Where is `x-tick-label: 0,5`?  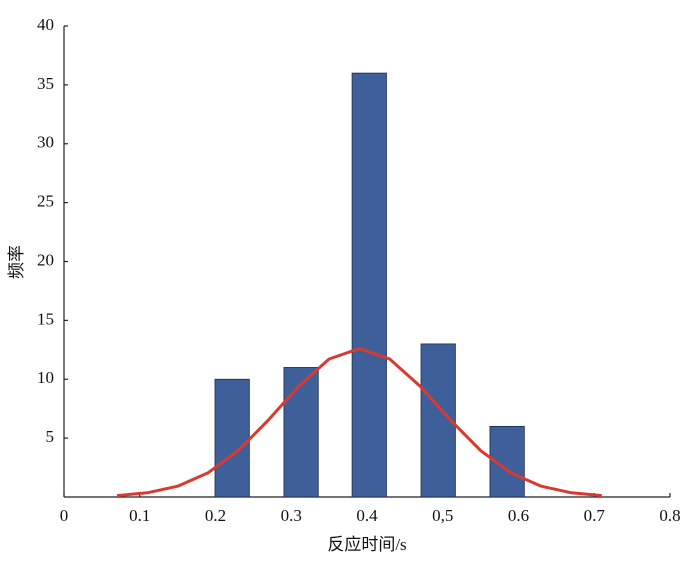
x-tick-label: 0,5 is located at coordinates (442, 515).